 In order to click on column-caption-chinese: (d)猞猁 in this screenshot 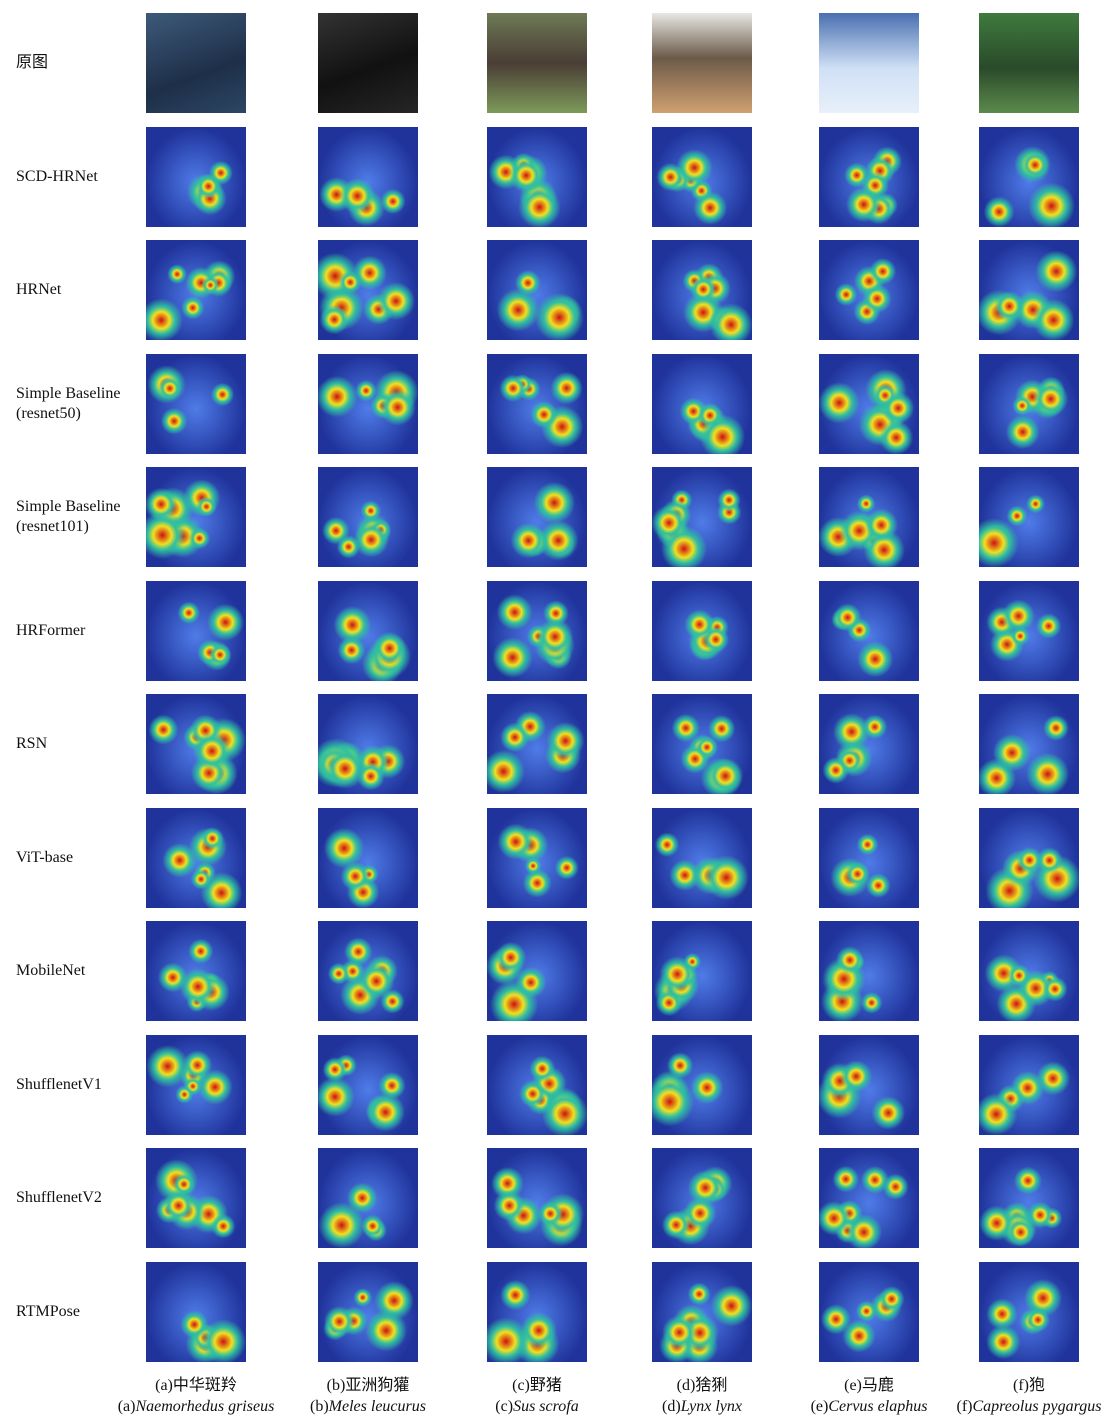, I will do `click(702, 1386)`.